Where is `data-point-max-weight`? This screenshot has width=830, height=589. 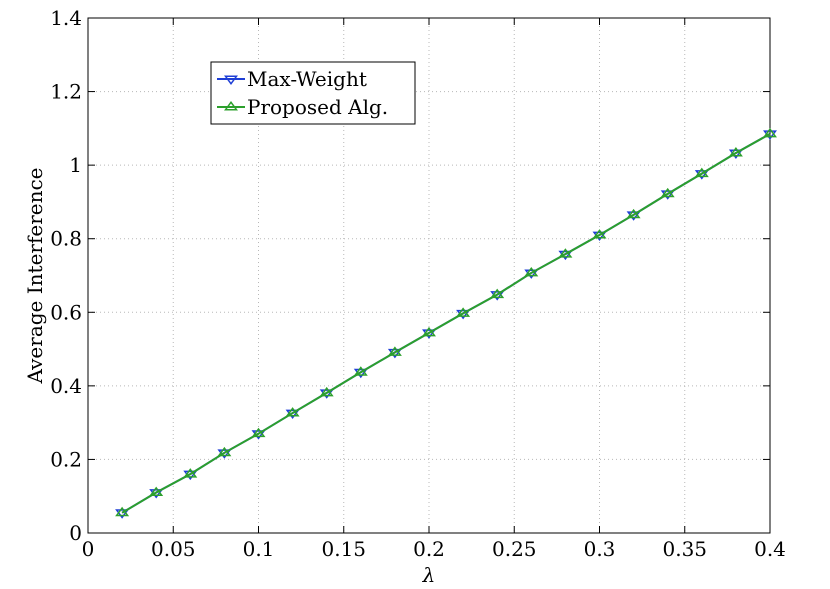
data-point-max-weight is located at coordinates (122, 514).